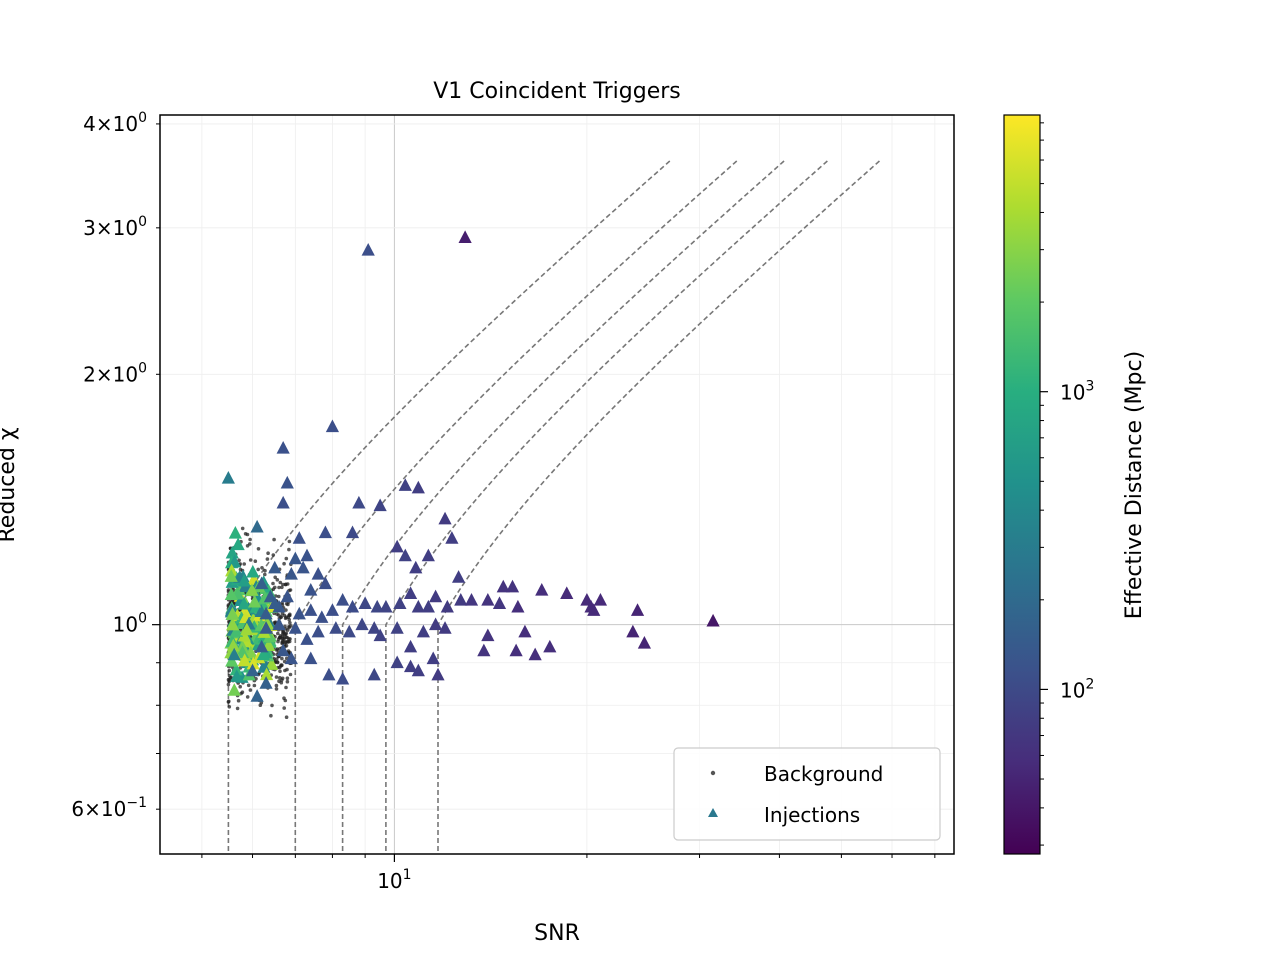  Describe the element at coordinates (557, 91) in the screenshot. I see `chart-title: V1 Coincident Triggers` at that location.